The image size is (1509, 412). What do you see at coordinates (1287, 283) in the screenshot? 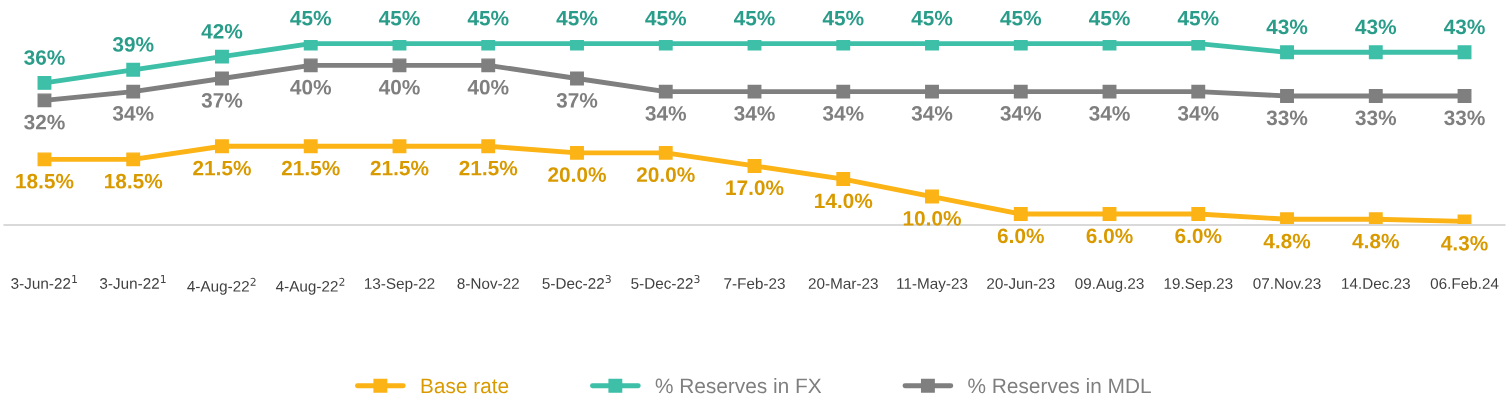
I see `x-tick-label: 07.Nov.23` at bounding box center [1287, 283].